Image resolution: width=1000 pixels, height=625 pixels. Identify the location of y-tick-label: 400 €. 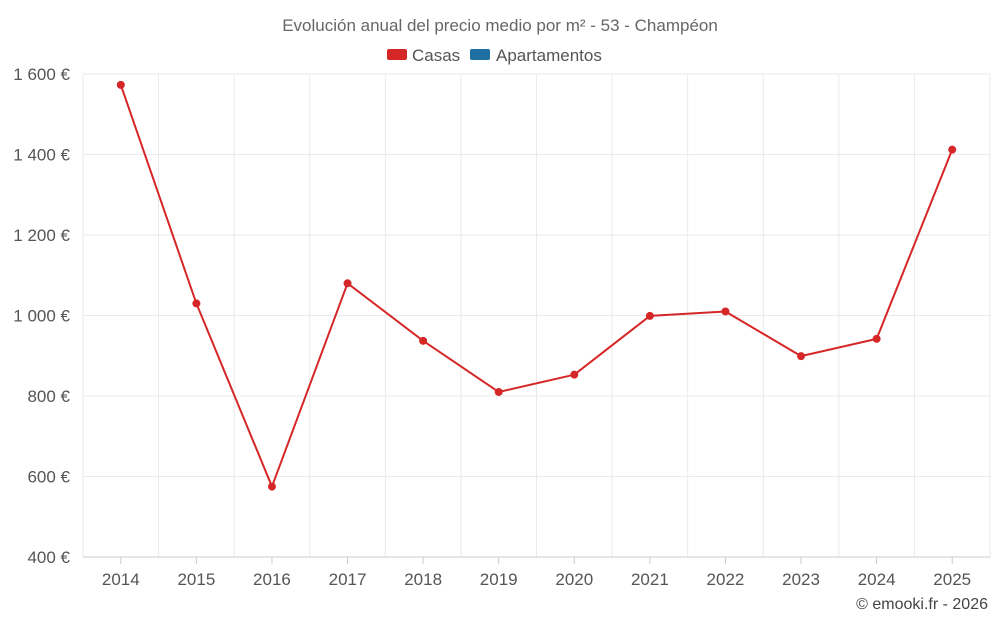
(48, 557).